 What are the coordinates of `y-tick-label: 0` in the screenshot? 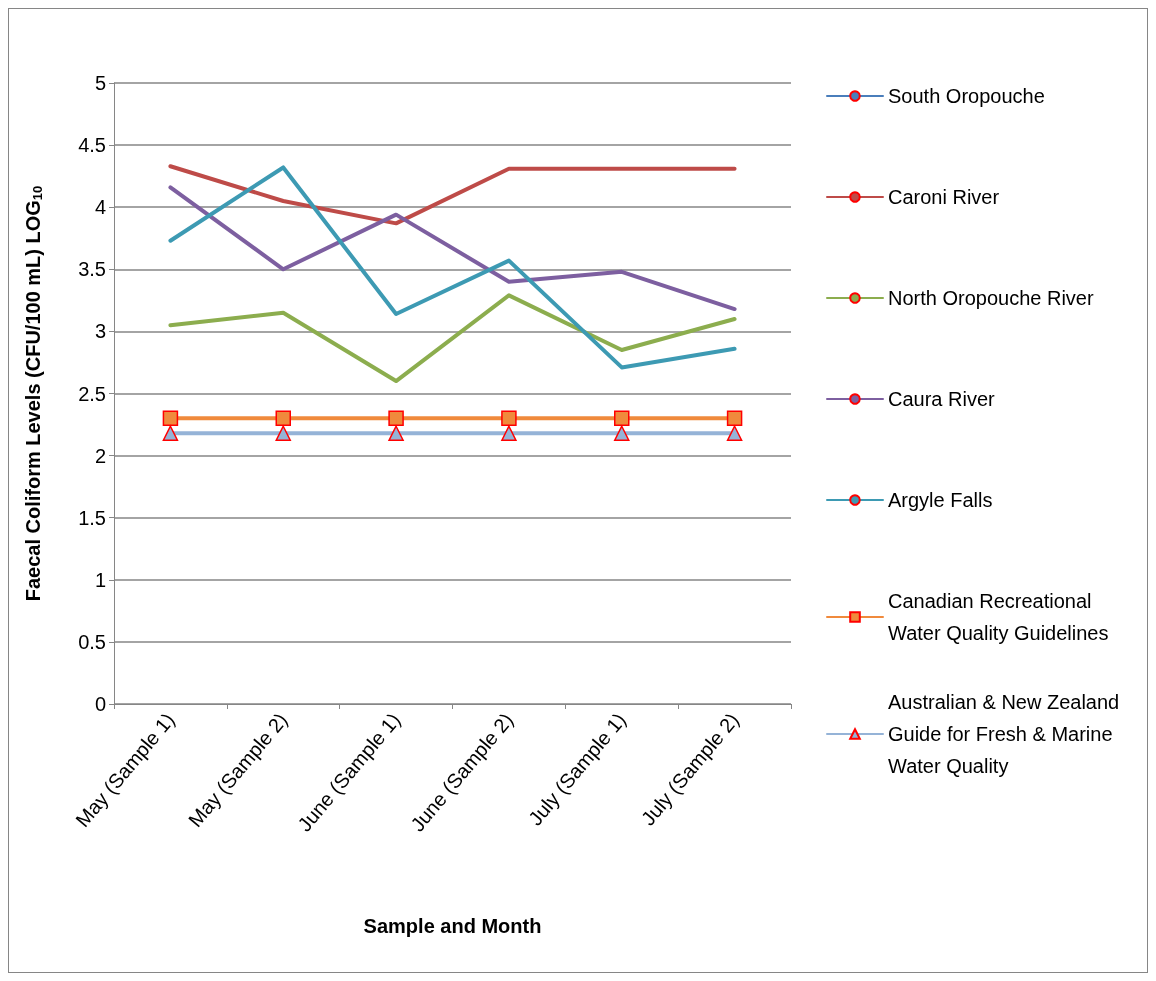 It's located at (100, 704).